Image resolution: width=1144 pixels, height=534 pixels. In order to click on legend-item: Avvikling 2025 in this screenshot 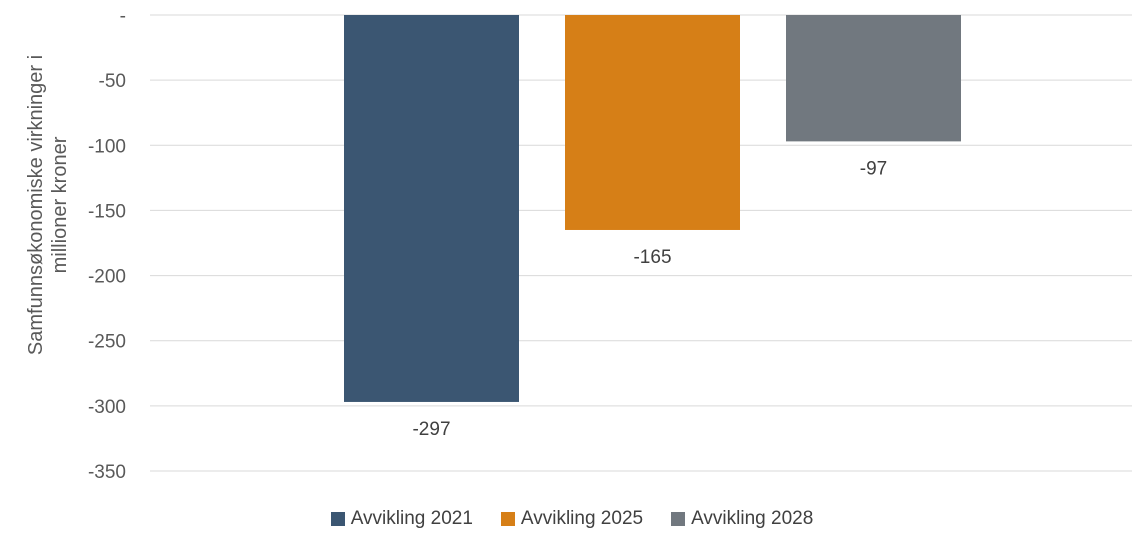, I will do `click(572, 519)`.